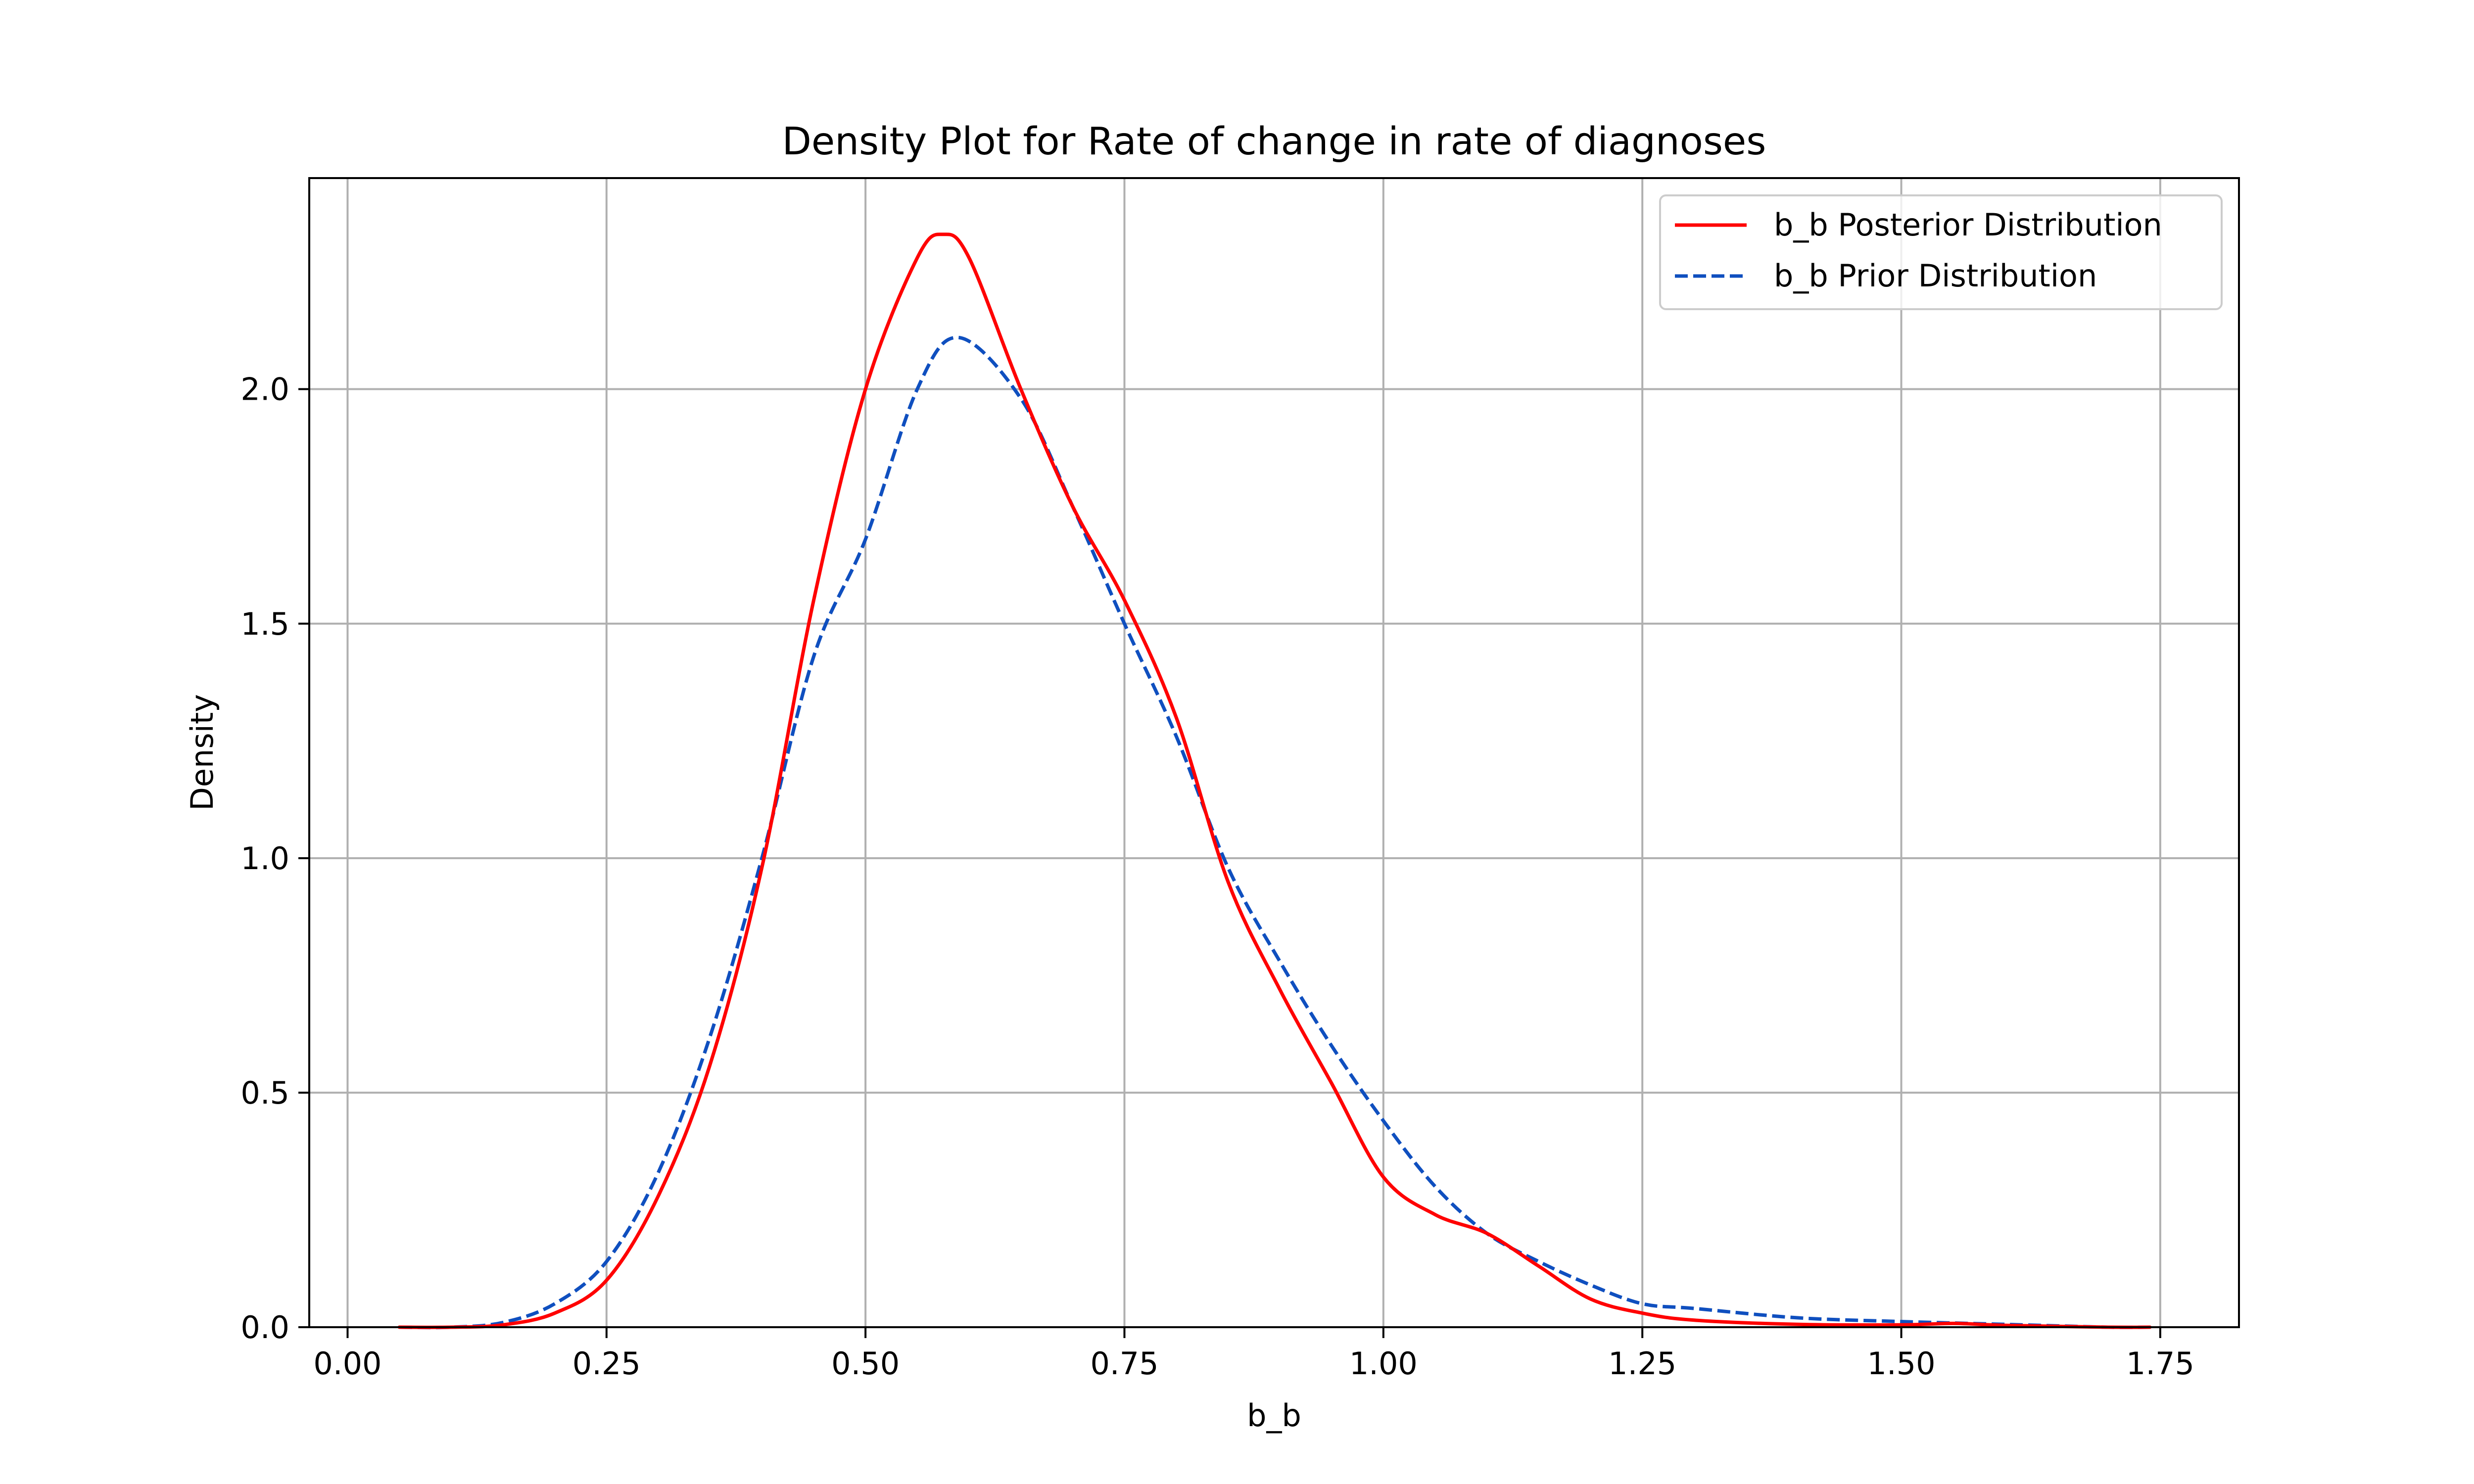  What do you see at coordinates (264, 858) in the screenshot?
I see `y-tick-label: 1.0` at bounding box center [264, 858].